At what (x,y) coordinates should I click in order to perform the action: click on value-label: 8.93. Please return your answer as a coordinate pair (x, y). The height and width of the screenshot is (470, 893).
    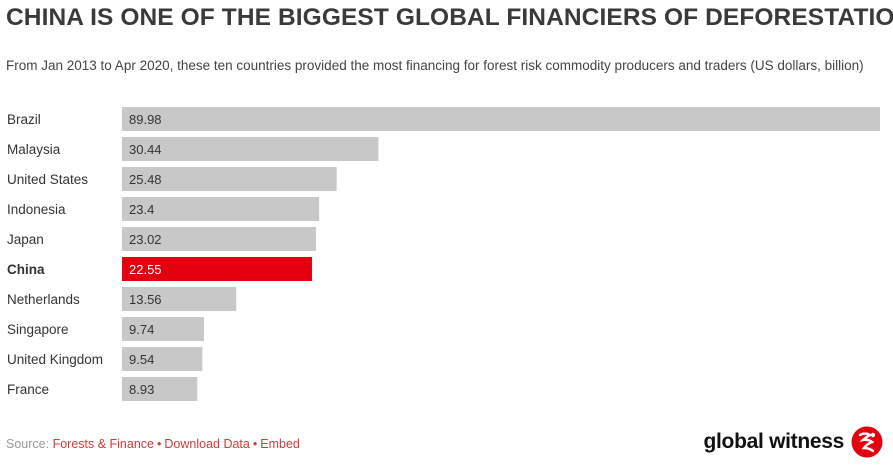
    Looking at the image, I should click on (141, 389).